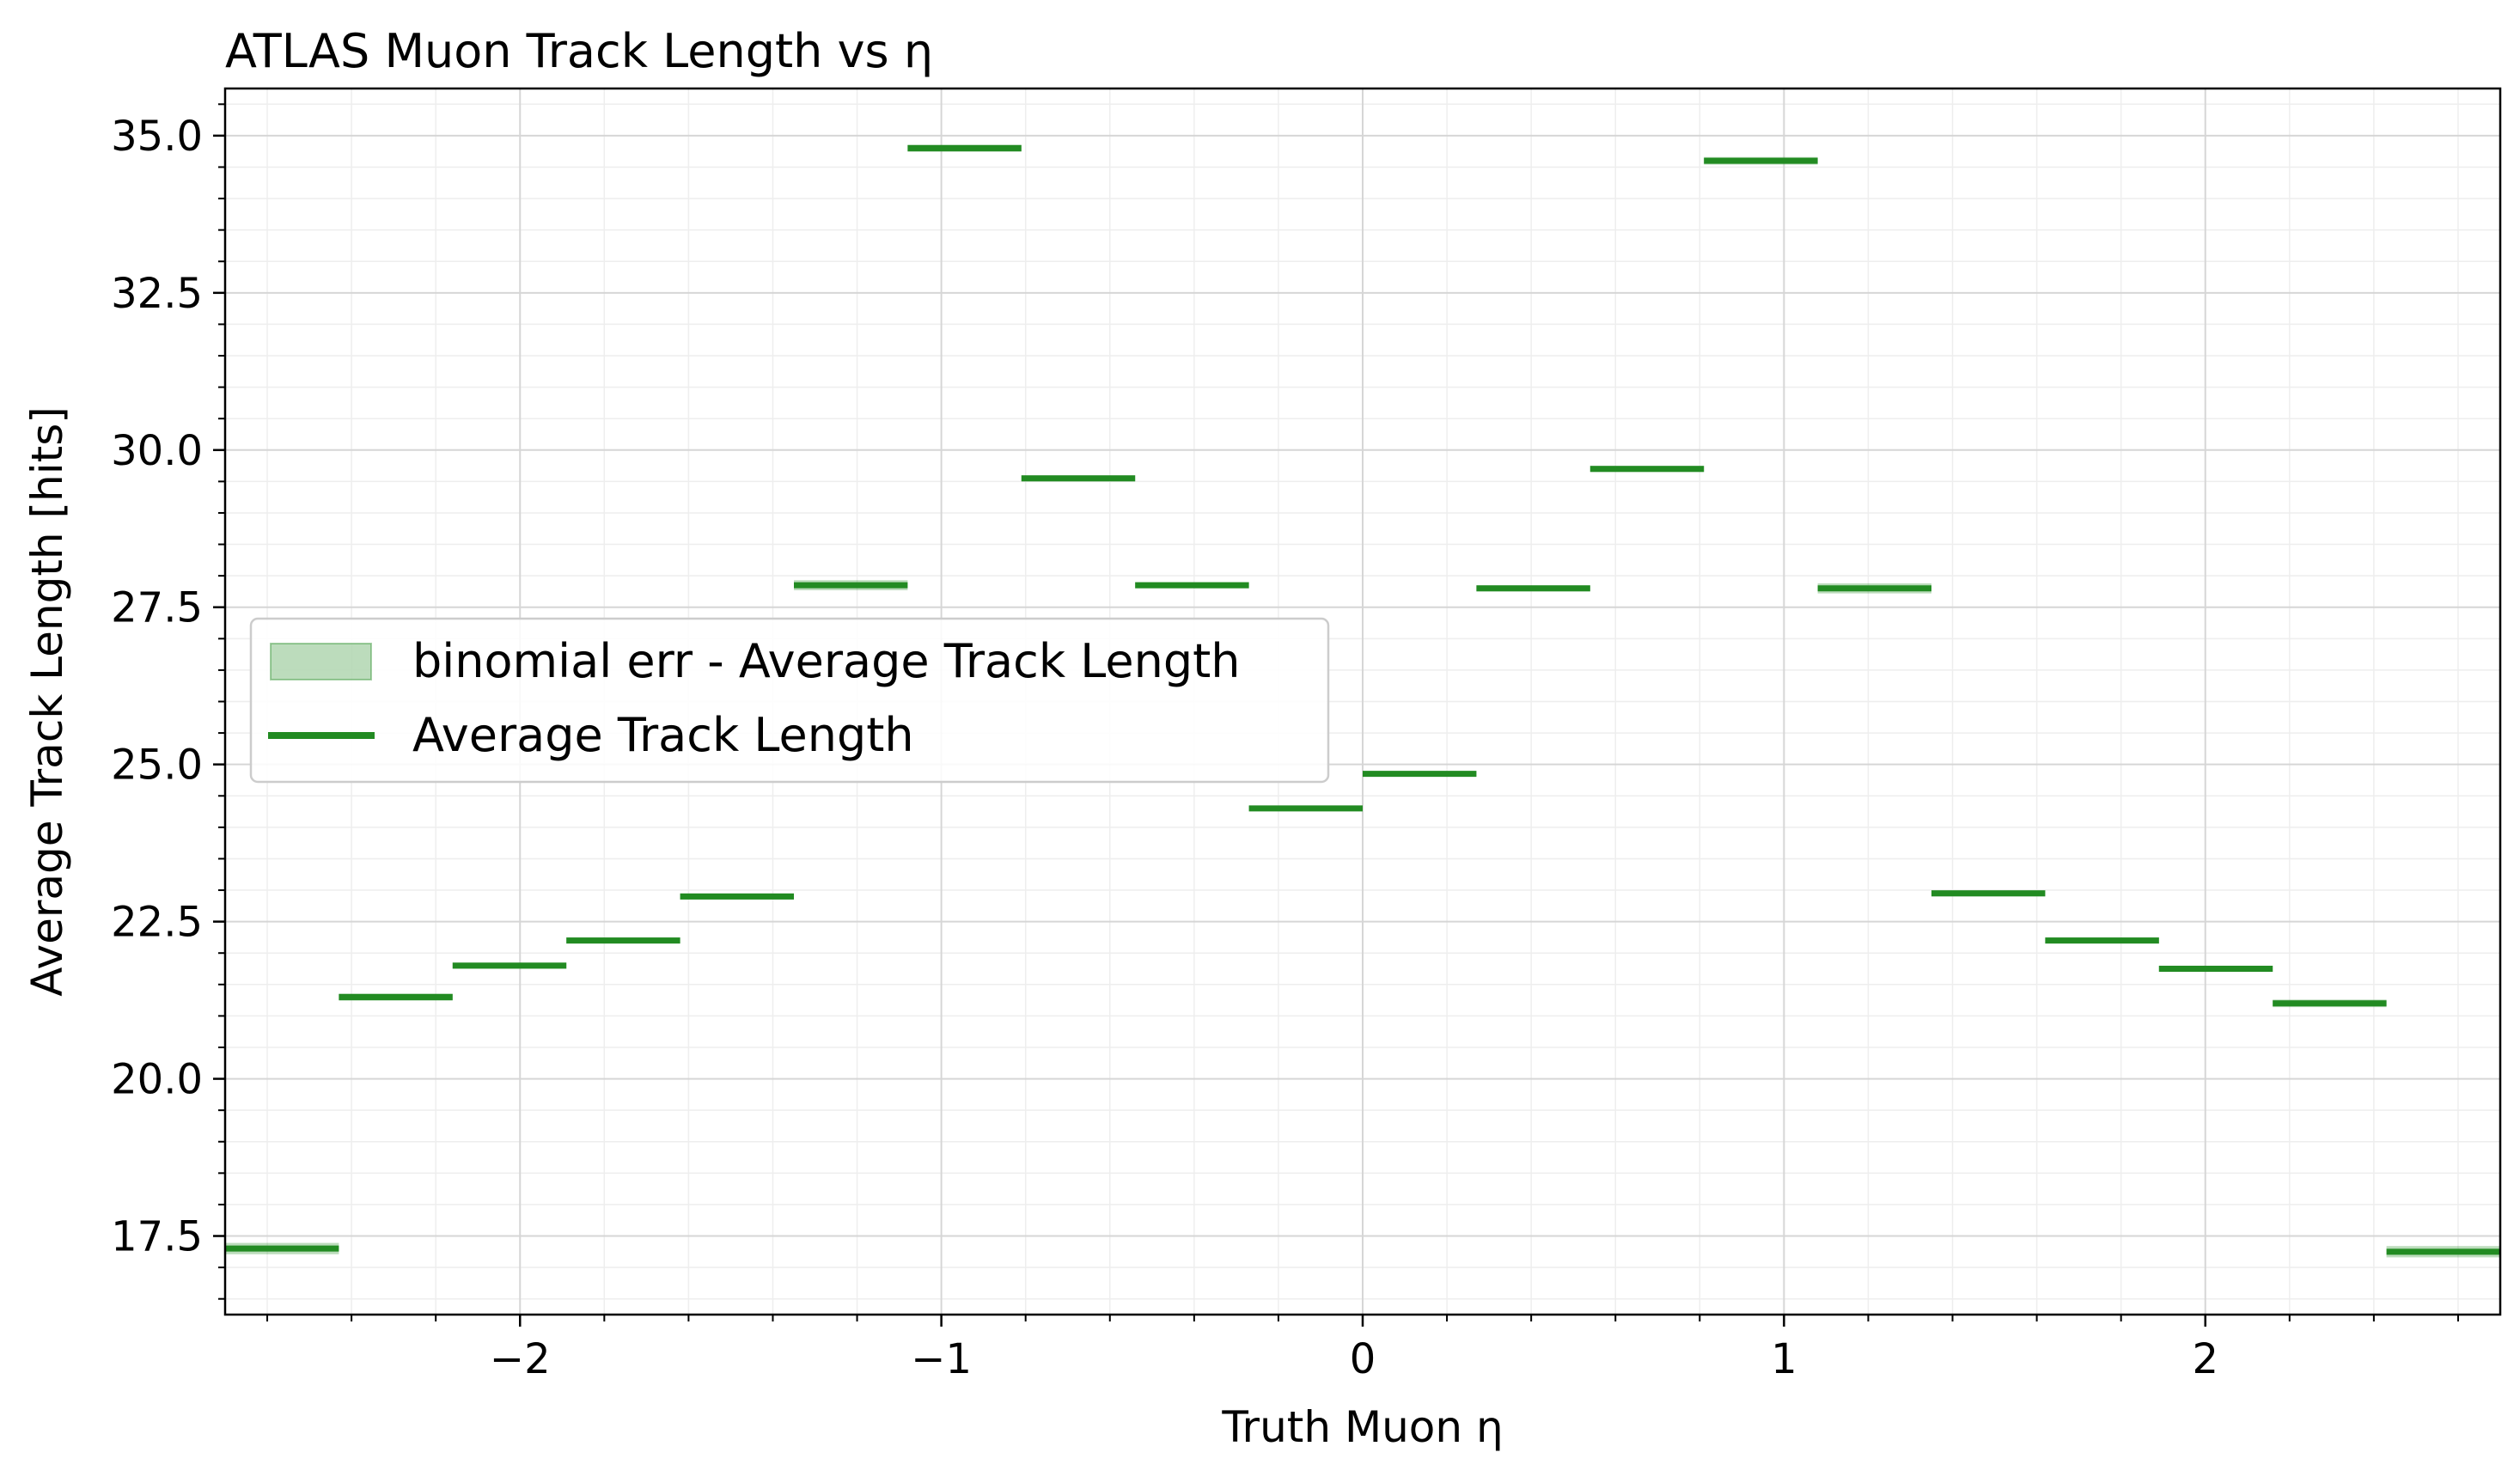  Describe the element at coordinates (321, 661) in the screenshot. I see `legend-band-swatch` at that location.